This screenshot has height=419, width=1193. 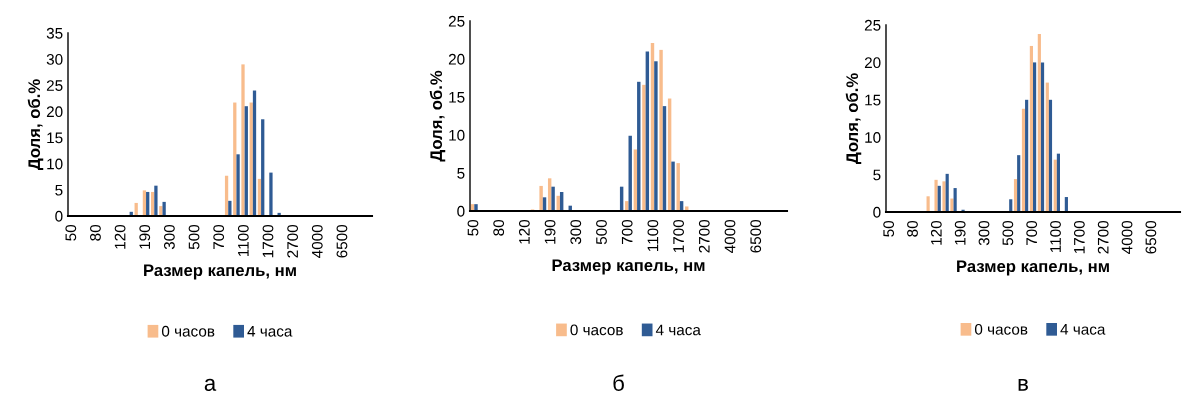 What do you see at coordinates (54, 59) in the screenshot?
I see `y-tick-label: 30` at bounding box center [54, 59].